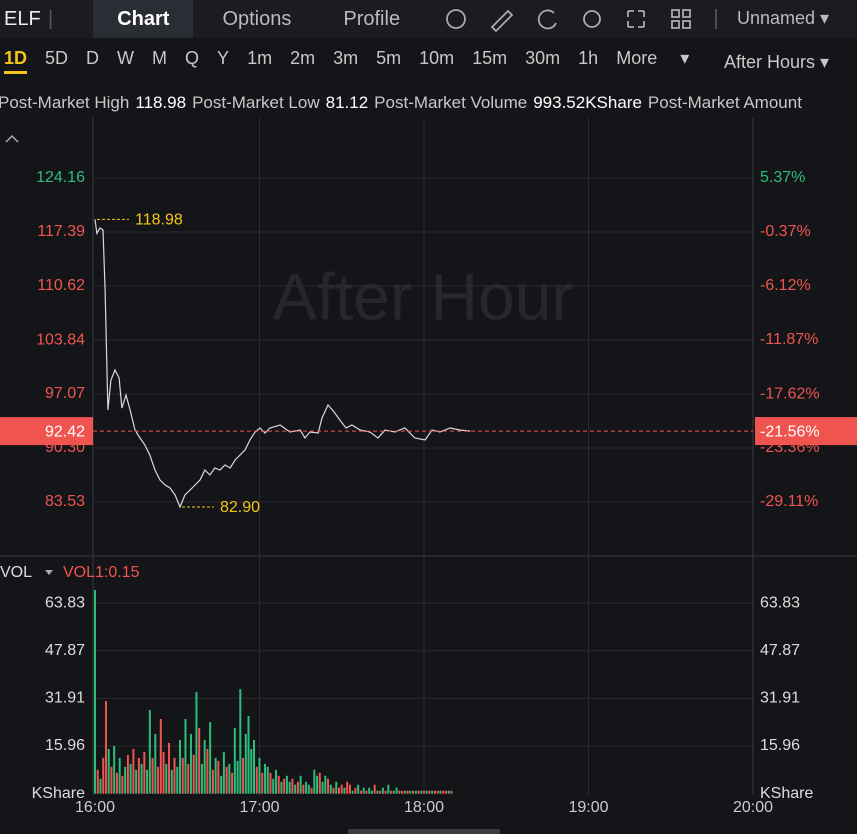 This screenshot has height=834, width=857. I want to click on x-tick-label: 18:00, so click(424, 807).